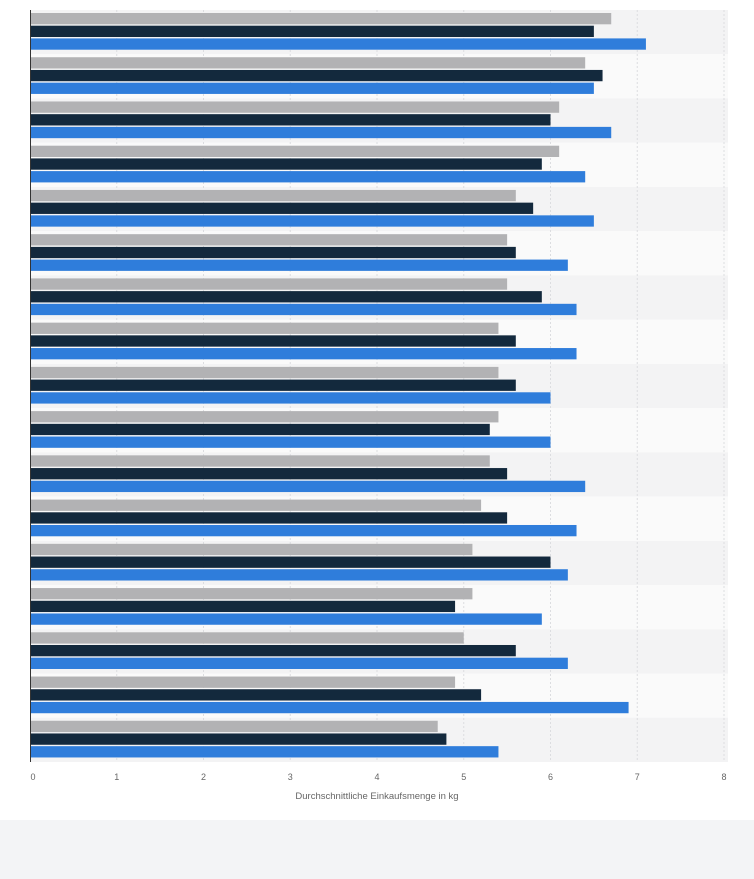 The image size is (754, 879). What do you see at coordinates (116, 777) in the screenshot?
I see `x-tick-label: 1` at bounding box center [116, 777].